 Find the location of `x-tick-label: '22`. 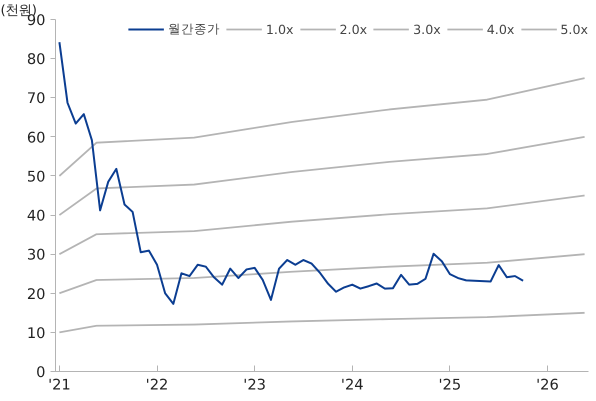

x-tick-label: '22 is located at coordinates (157, 385).